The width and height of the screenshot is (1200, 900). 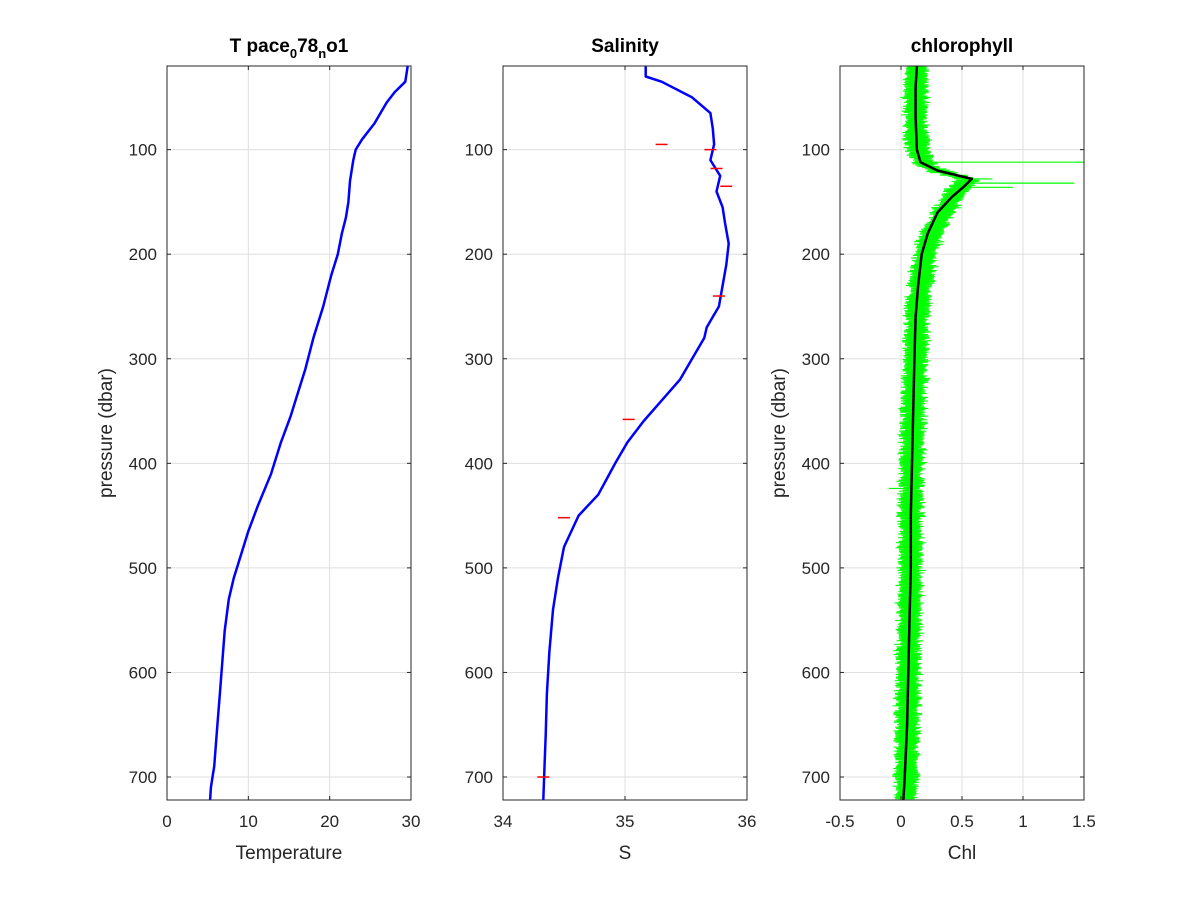 What do you see at coordinates (329, 821) in the screenshot?
I see `x-tick-label: 20` at bounding box center [329, 821].